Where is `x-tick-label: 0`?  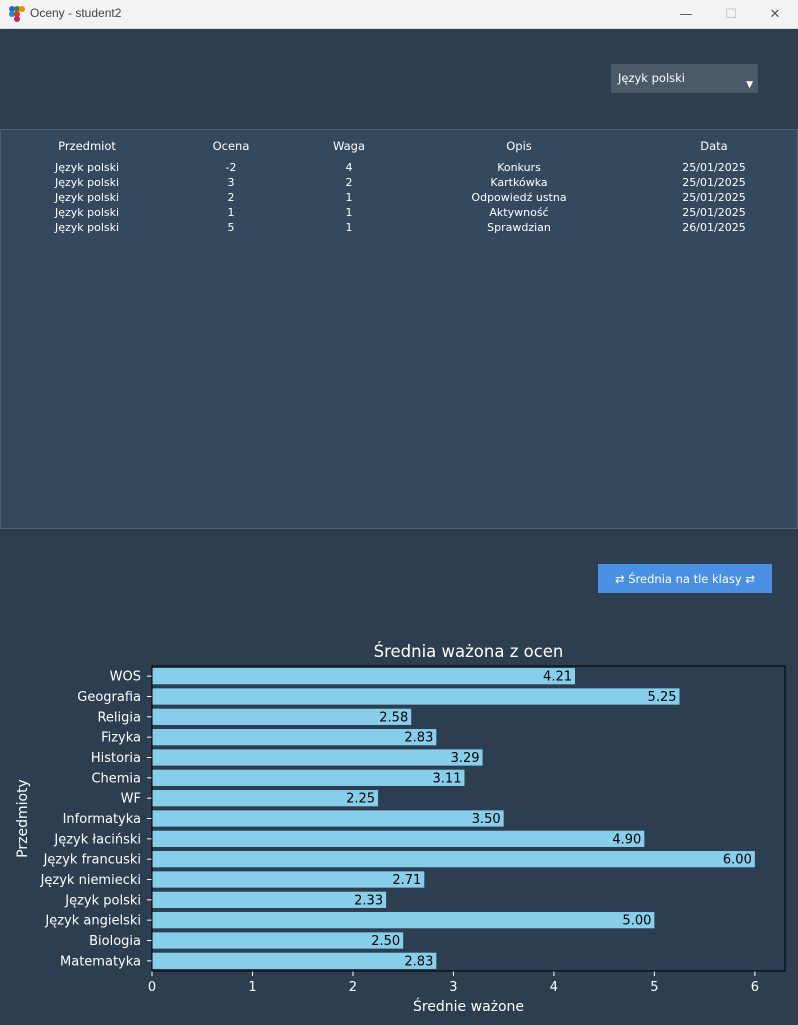
x-tick-label: 0 is located at coordinates (152, 987).